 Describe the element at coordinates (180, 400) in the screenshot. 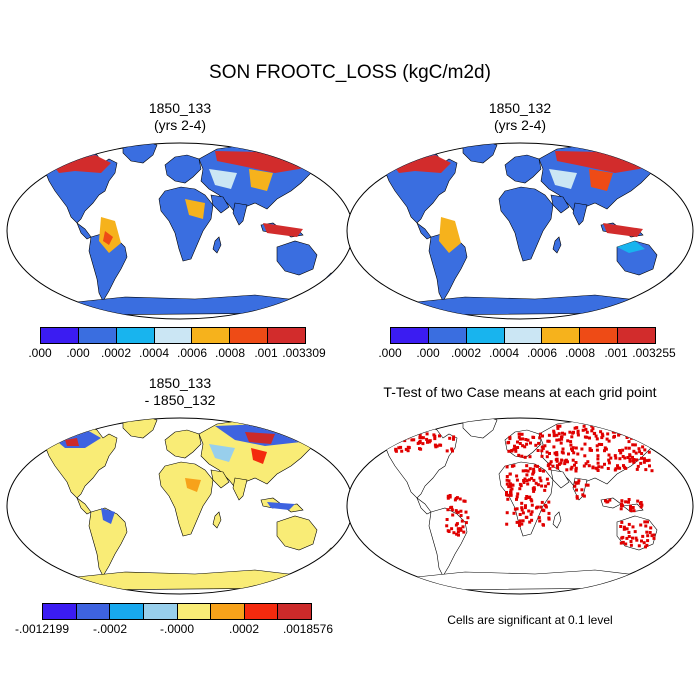

I see `panel3-title-line2: - 1850_132` at that location.